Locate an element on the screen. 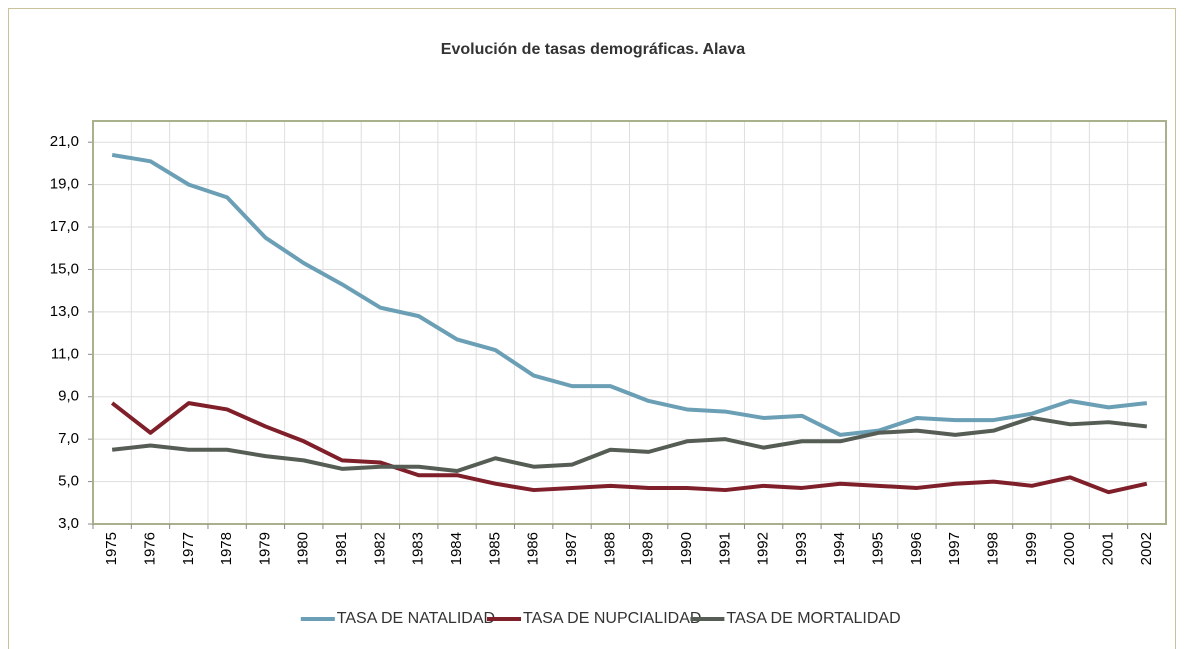 The image size is (1186, 649). x-tick-label: 1990 is located at coordinates (686, 548).